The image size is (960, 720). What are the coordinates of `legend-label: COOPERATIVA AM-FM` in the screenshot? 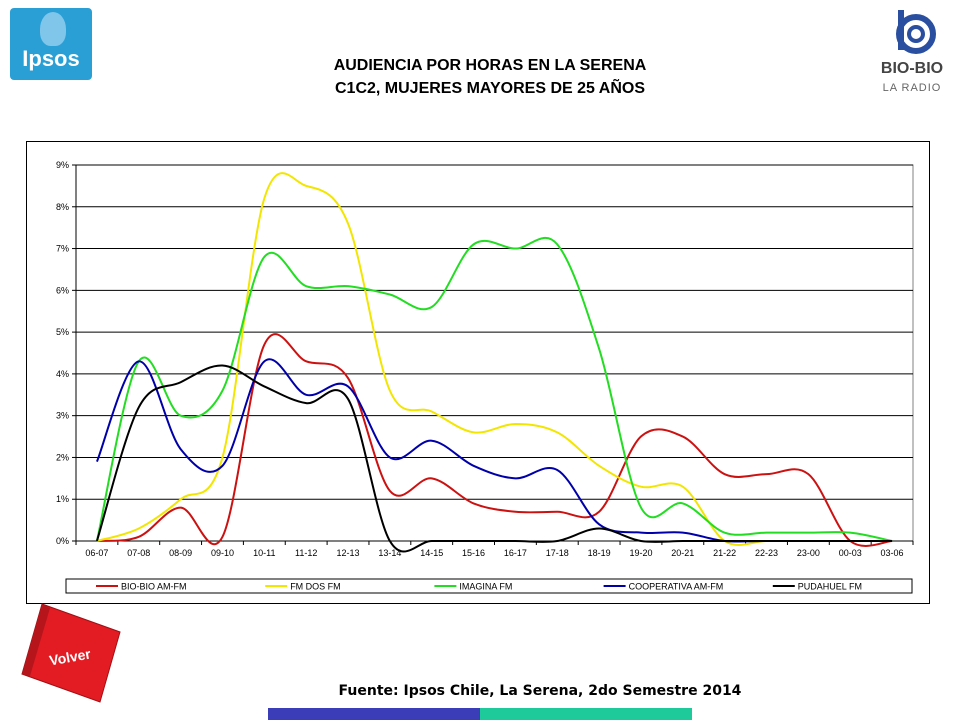 It's located at (676, 587).